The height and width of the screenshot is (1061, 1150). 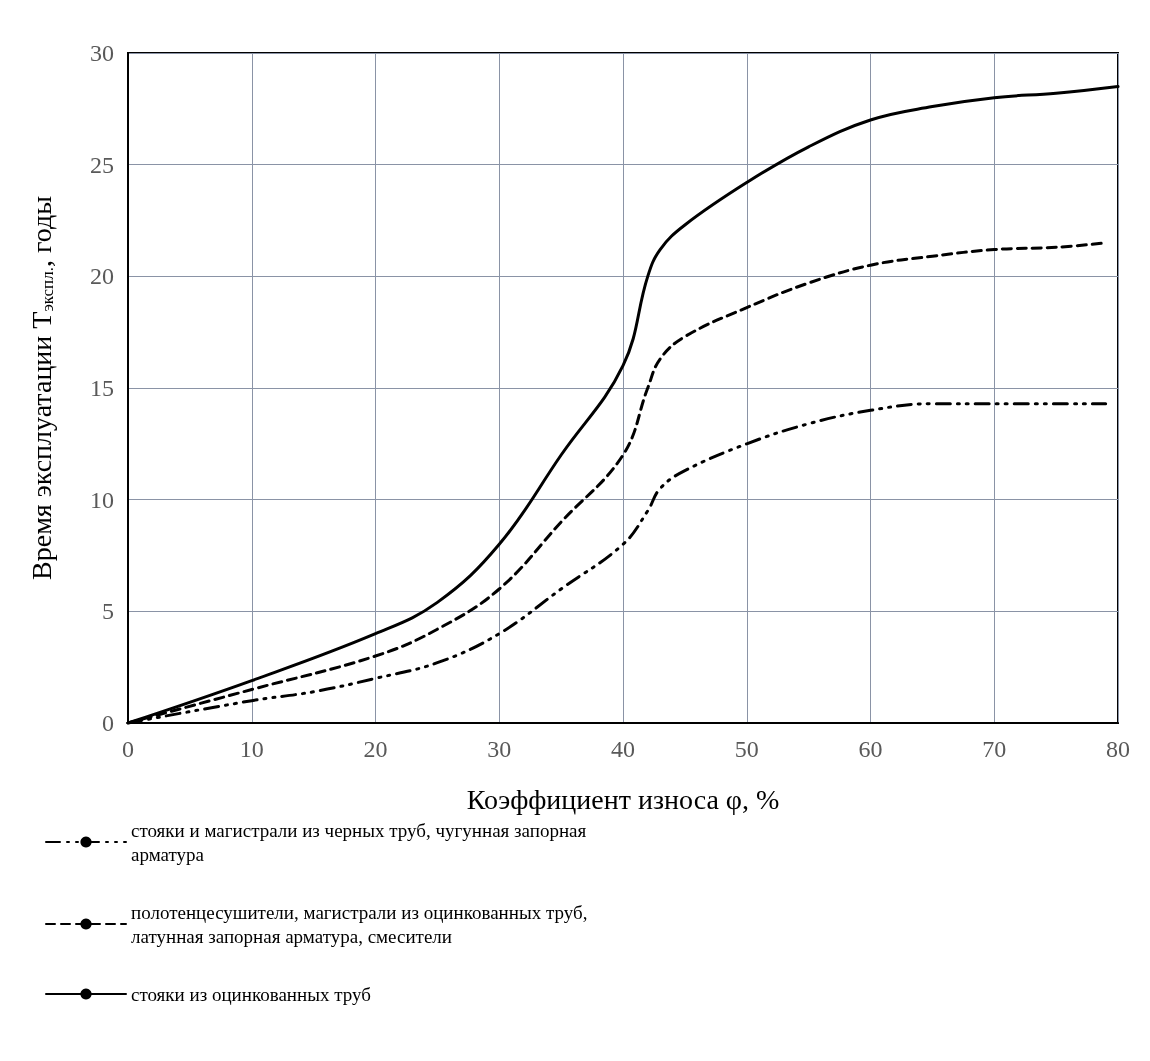 What do you see at coordinates (102, 164) in the screenshot?
I see `y-tick-label: 25` at bounding box center [102, 164].